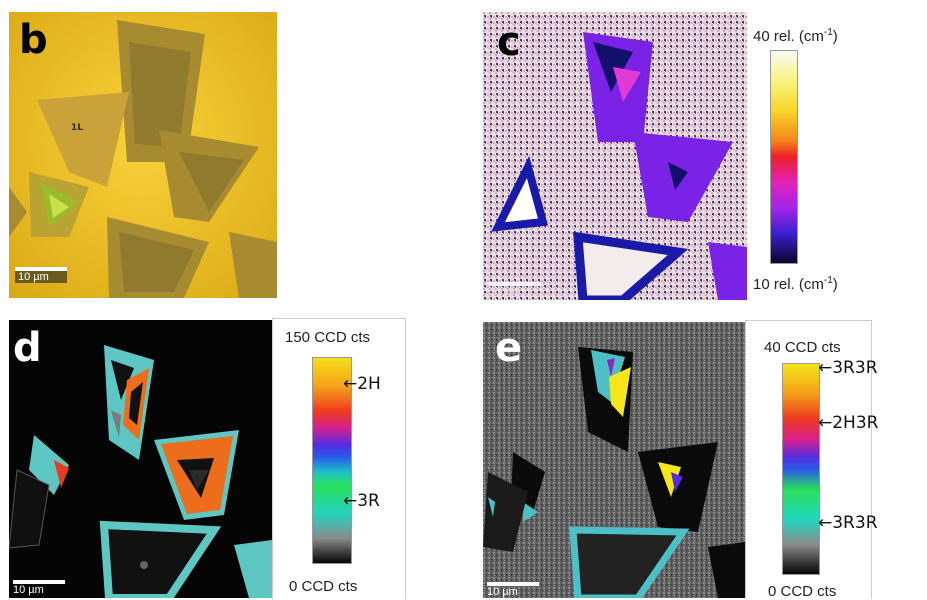  I want to click on colorbar-d-frame, so click(339, 458).